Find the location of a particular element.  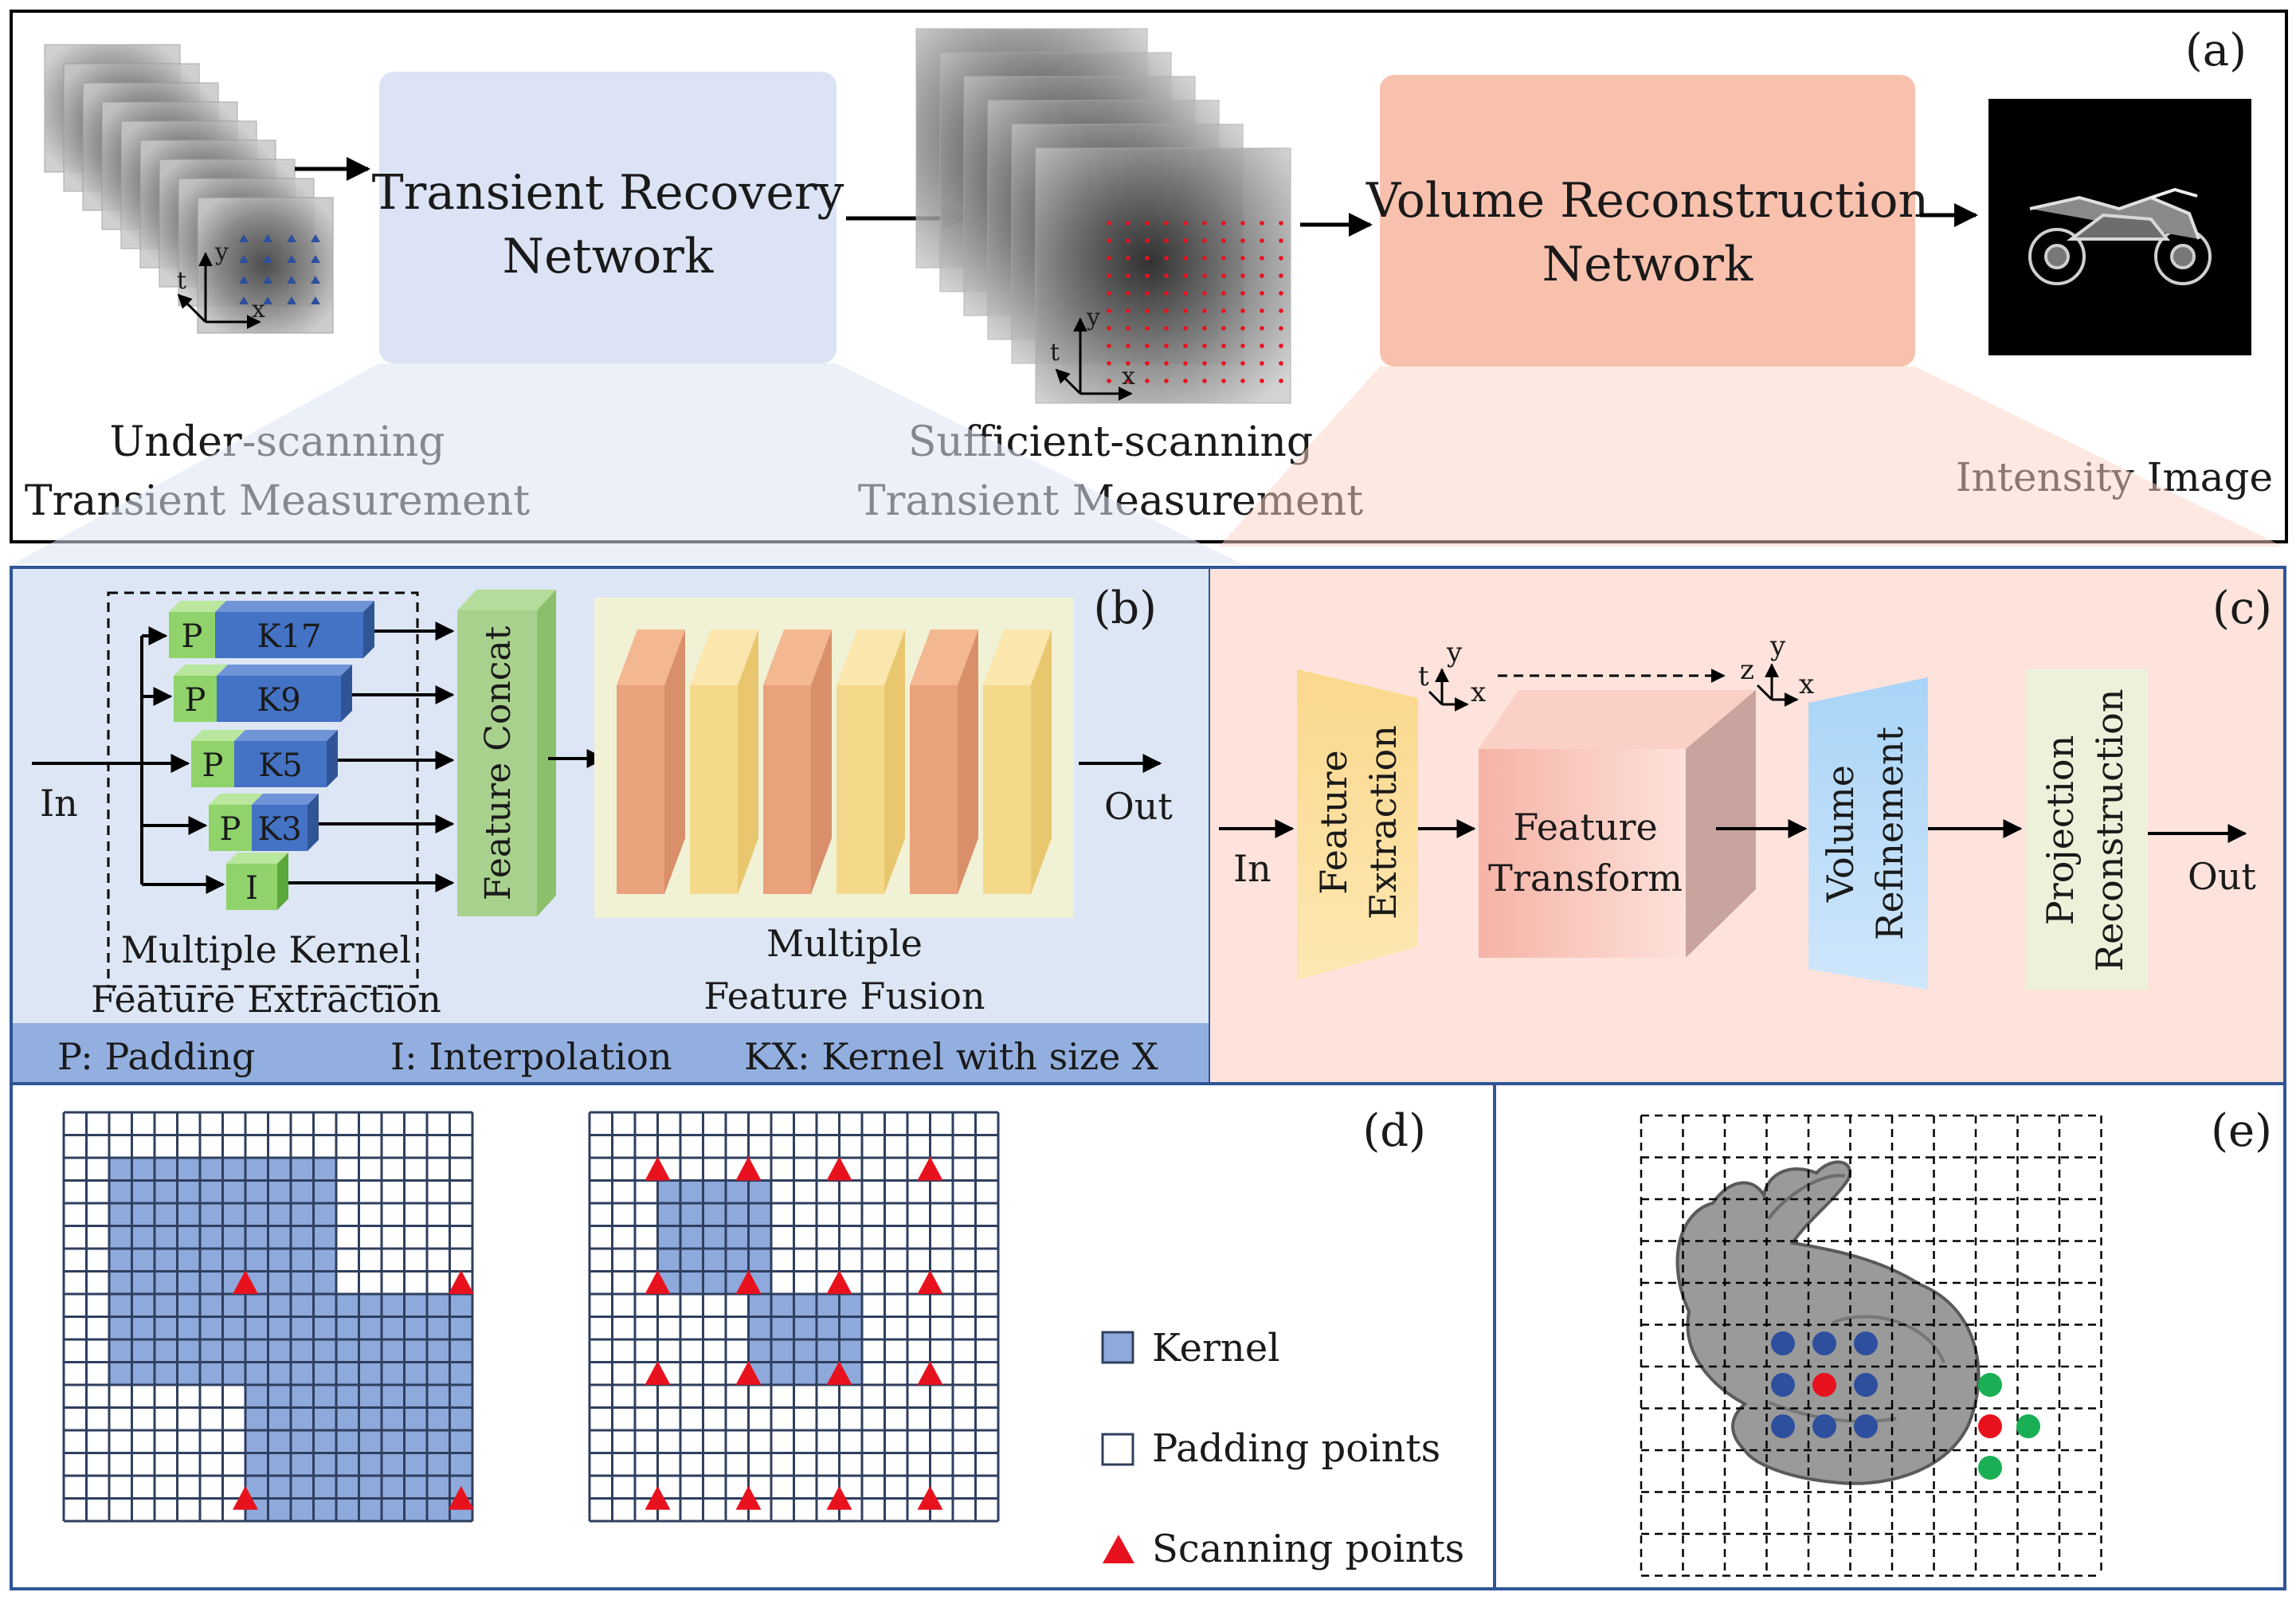

fusion-slab is located at coordinates (787, 789).